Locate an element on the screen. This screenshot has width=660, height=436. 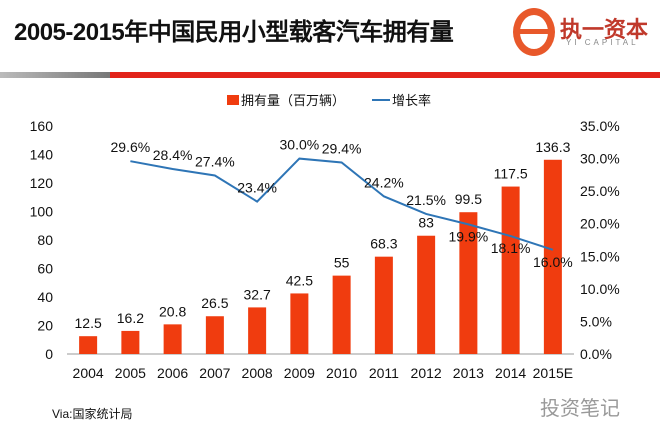
x-tick-label: 2013 is located at coordinates (468, 373).